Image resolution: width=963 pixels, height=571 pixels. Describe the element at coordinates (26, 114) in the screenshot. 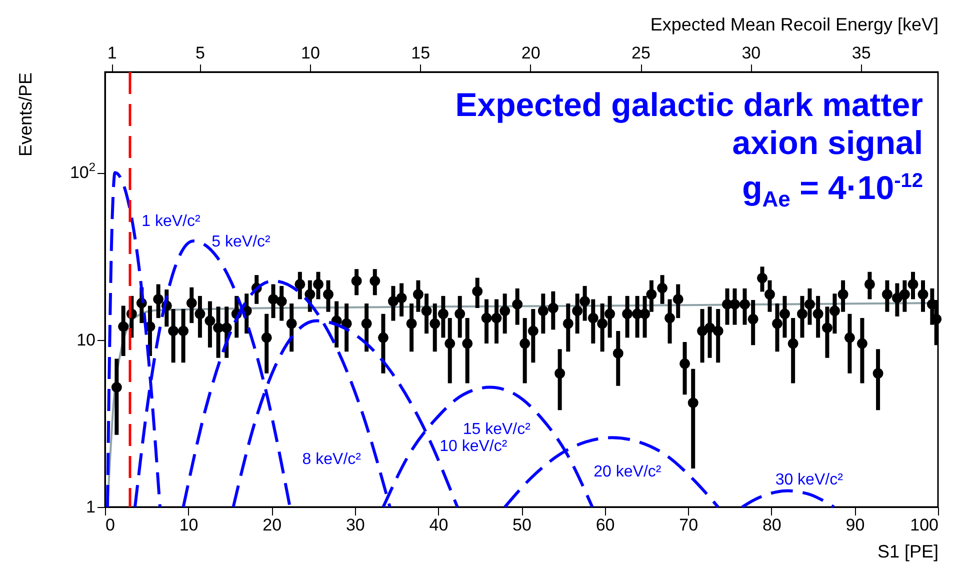

I see `y-axis-title: Events/PE` at that location.